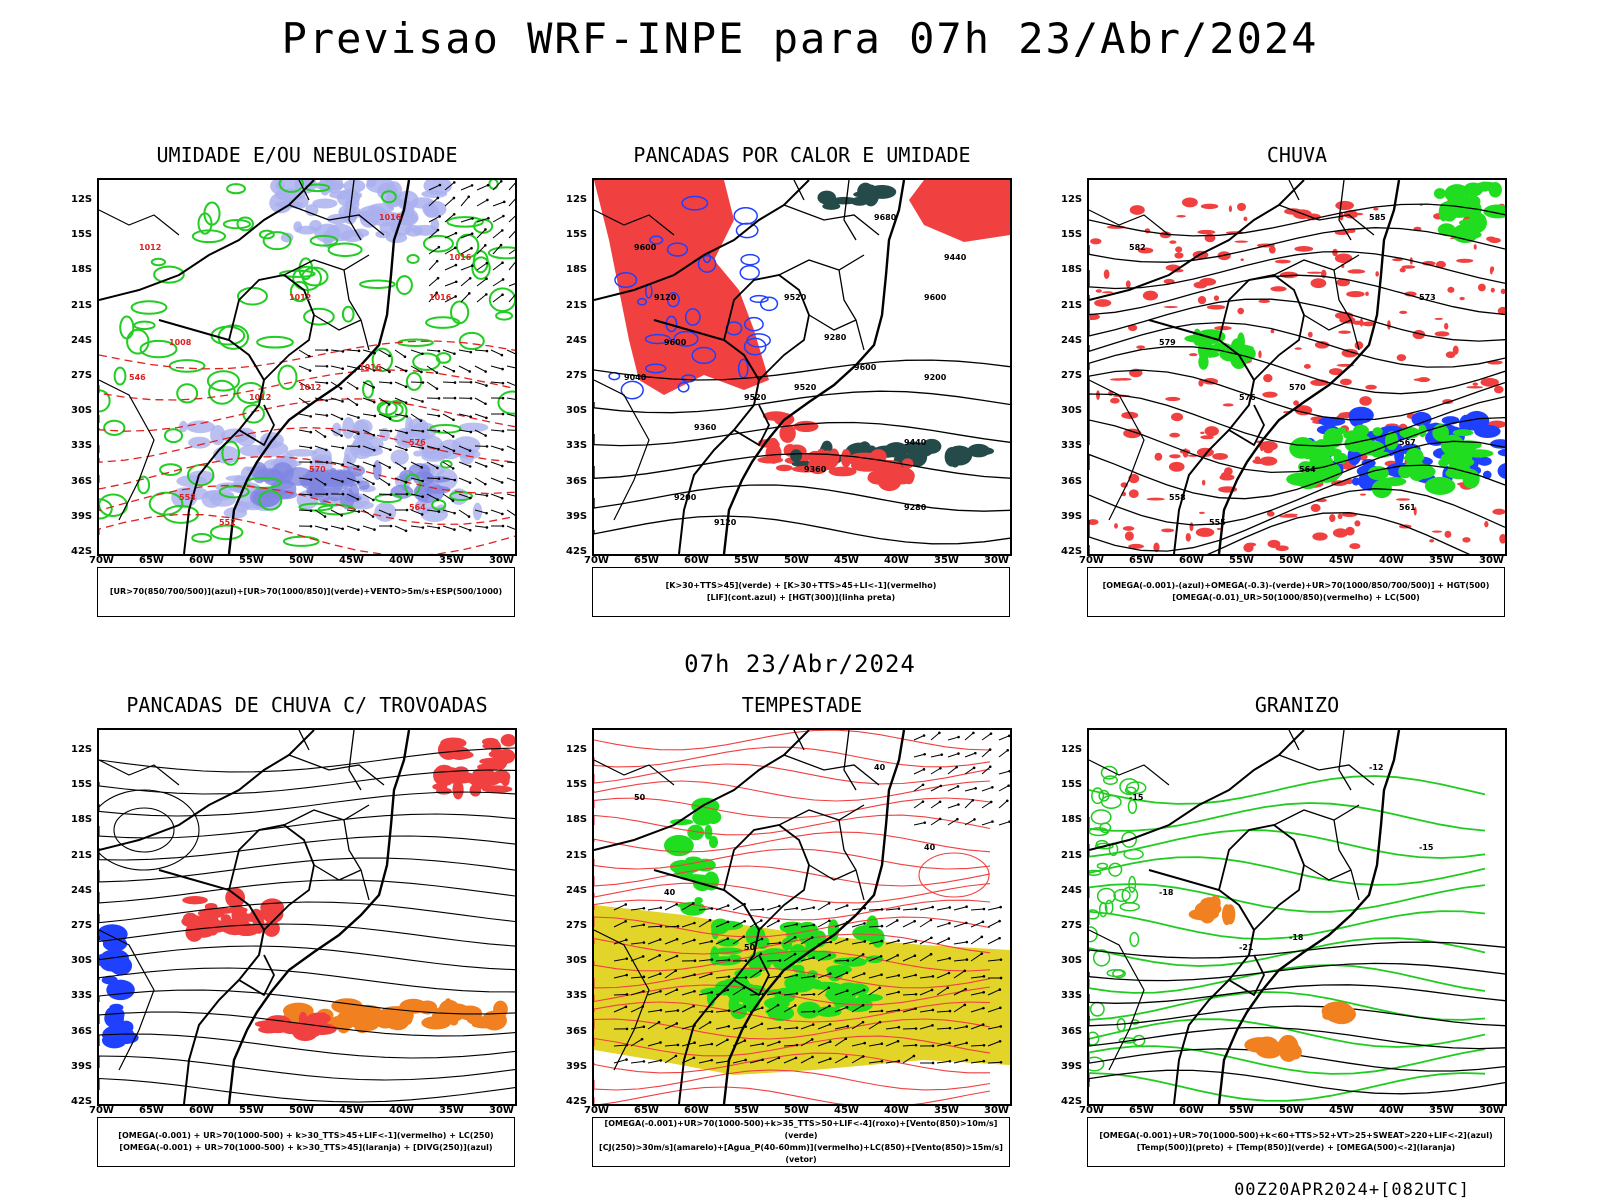  Describe the element at coordinates (802, 705) in the screenshot. I see `panel-title-tempestade: TEMPESTADE` at that location.